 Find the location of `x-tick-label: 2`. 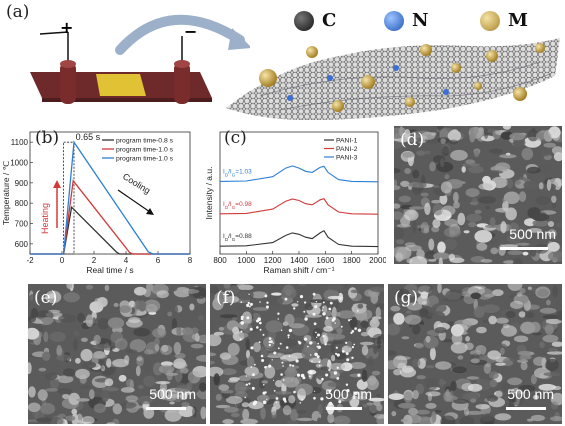

x-tick-label: 2 is located at coordinates (94, 260).